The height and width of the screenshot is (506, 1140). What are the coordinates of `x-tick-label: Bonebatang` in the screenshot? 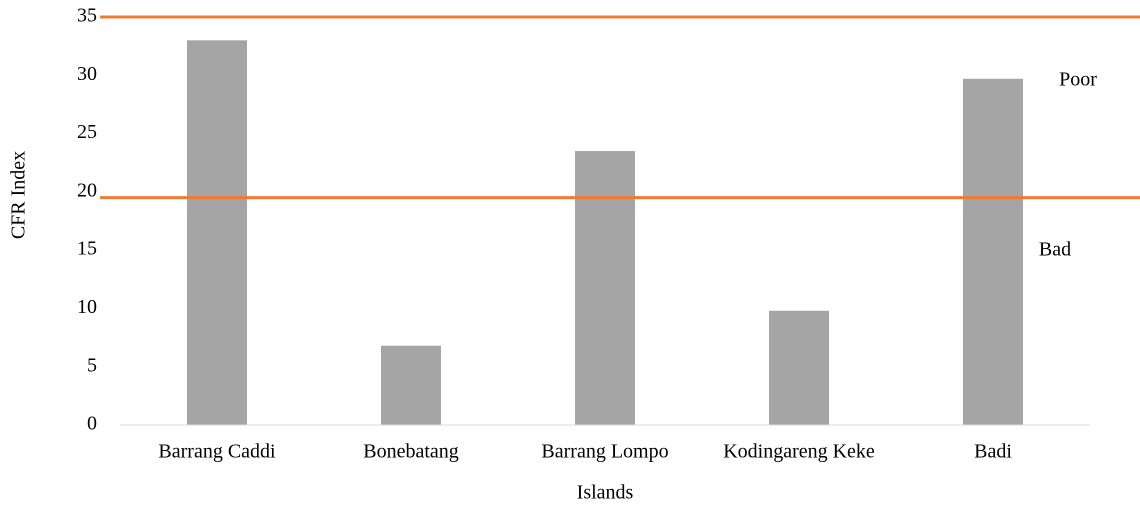 It's located at (411, 452).